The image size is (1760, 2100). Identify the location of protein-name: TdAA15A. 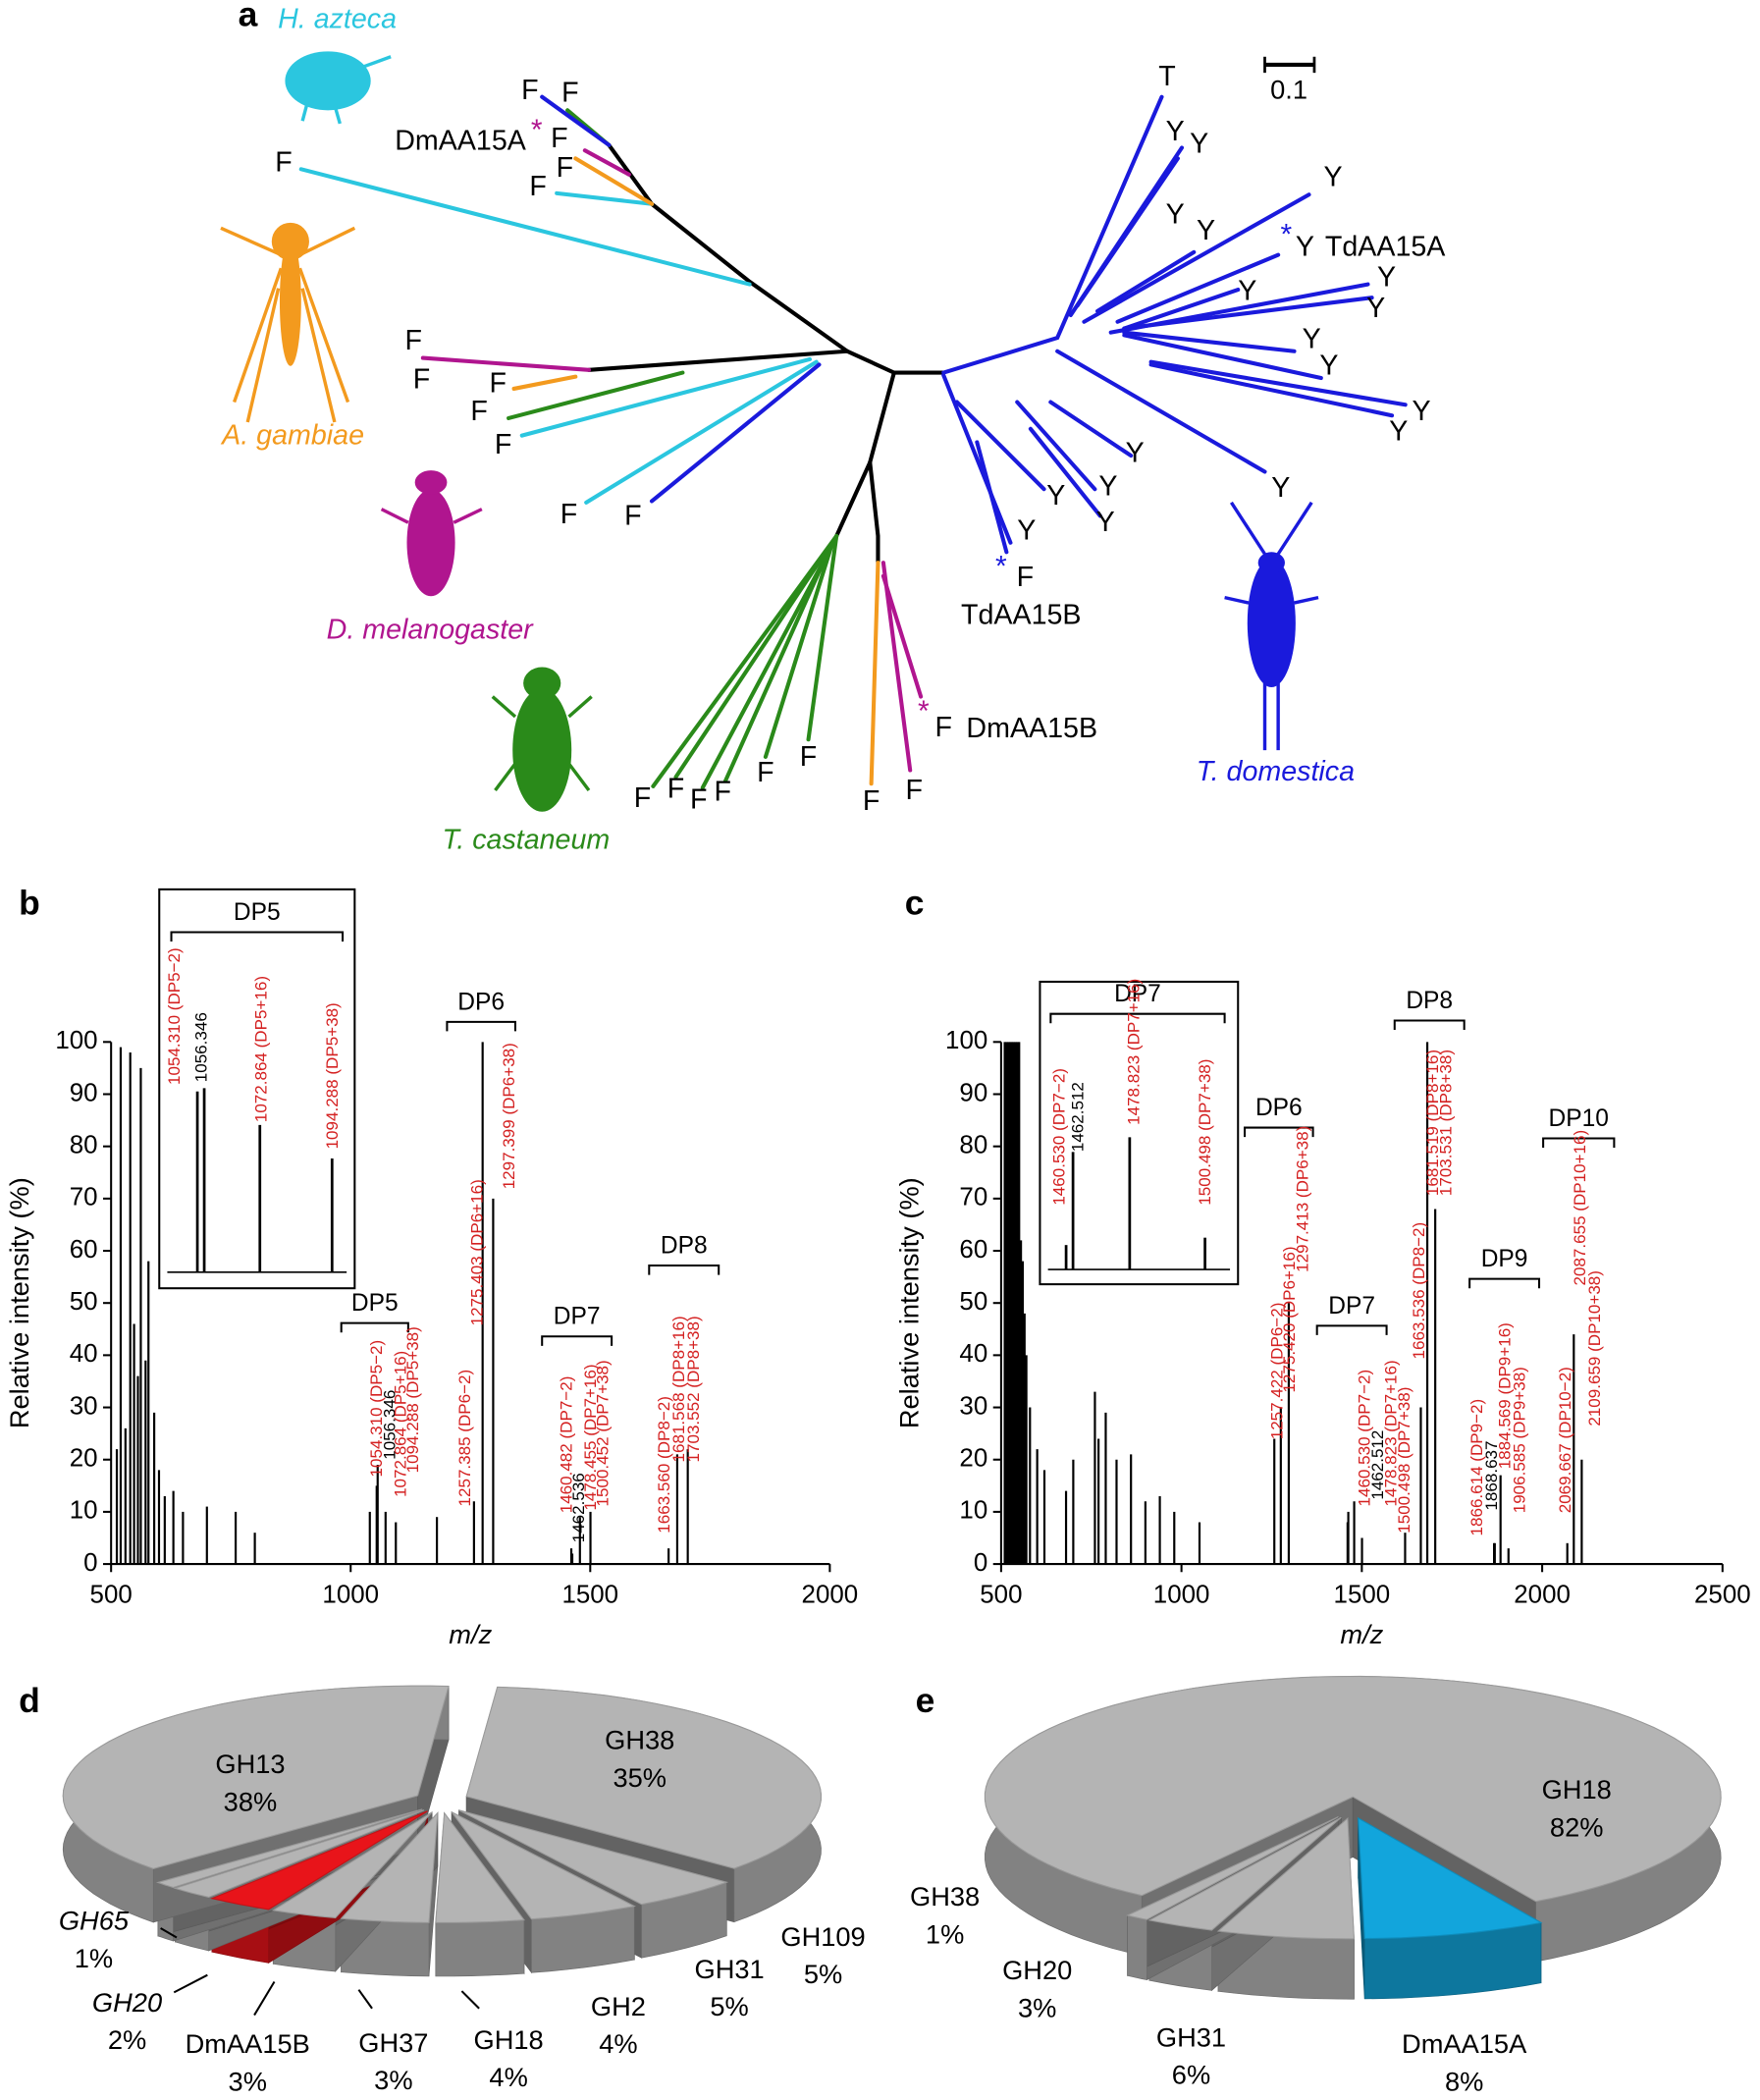
(1385, 246).